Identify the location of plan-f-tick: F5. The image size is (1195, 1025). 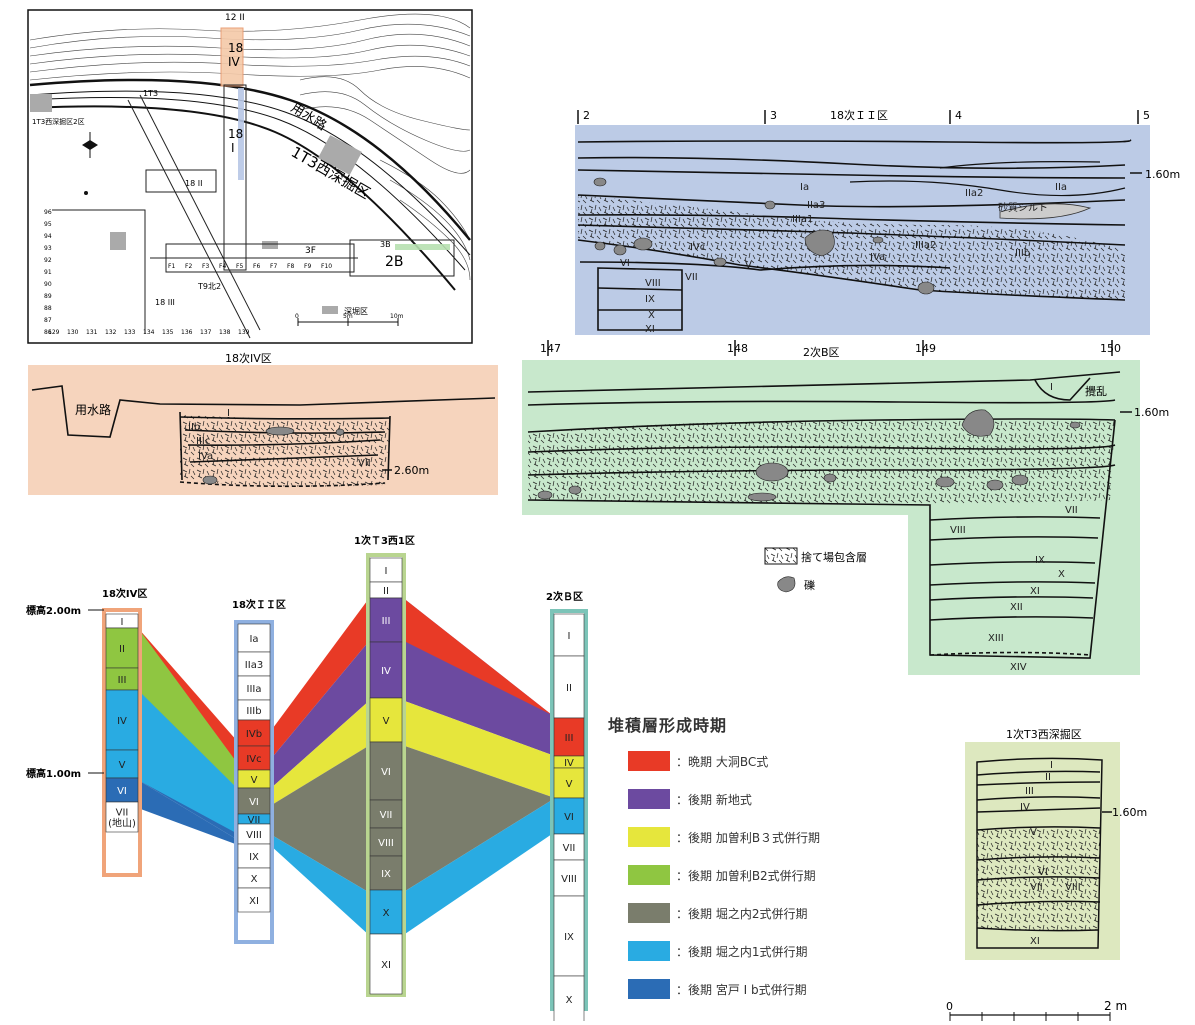
(239, 266).